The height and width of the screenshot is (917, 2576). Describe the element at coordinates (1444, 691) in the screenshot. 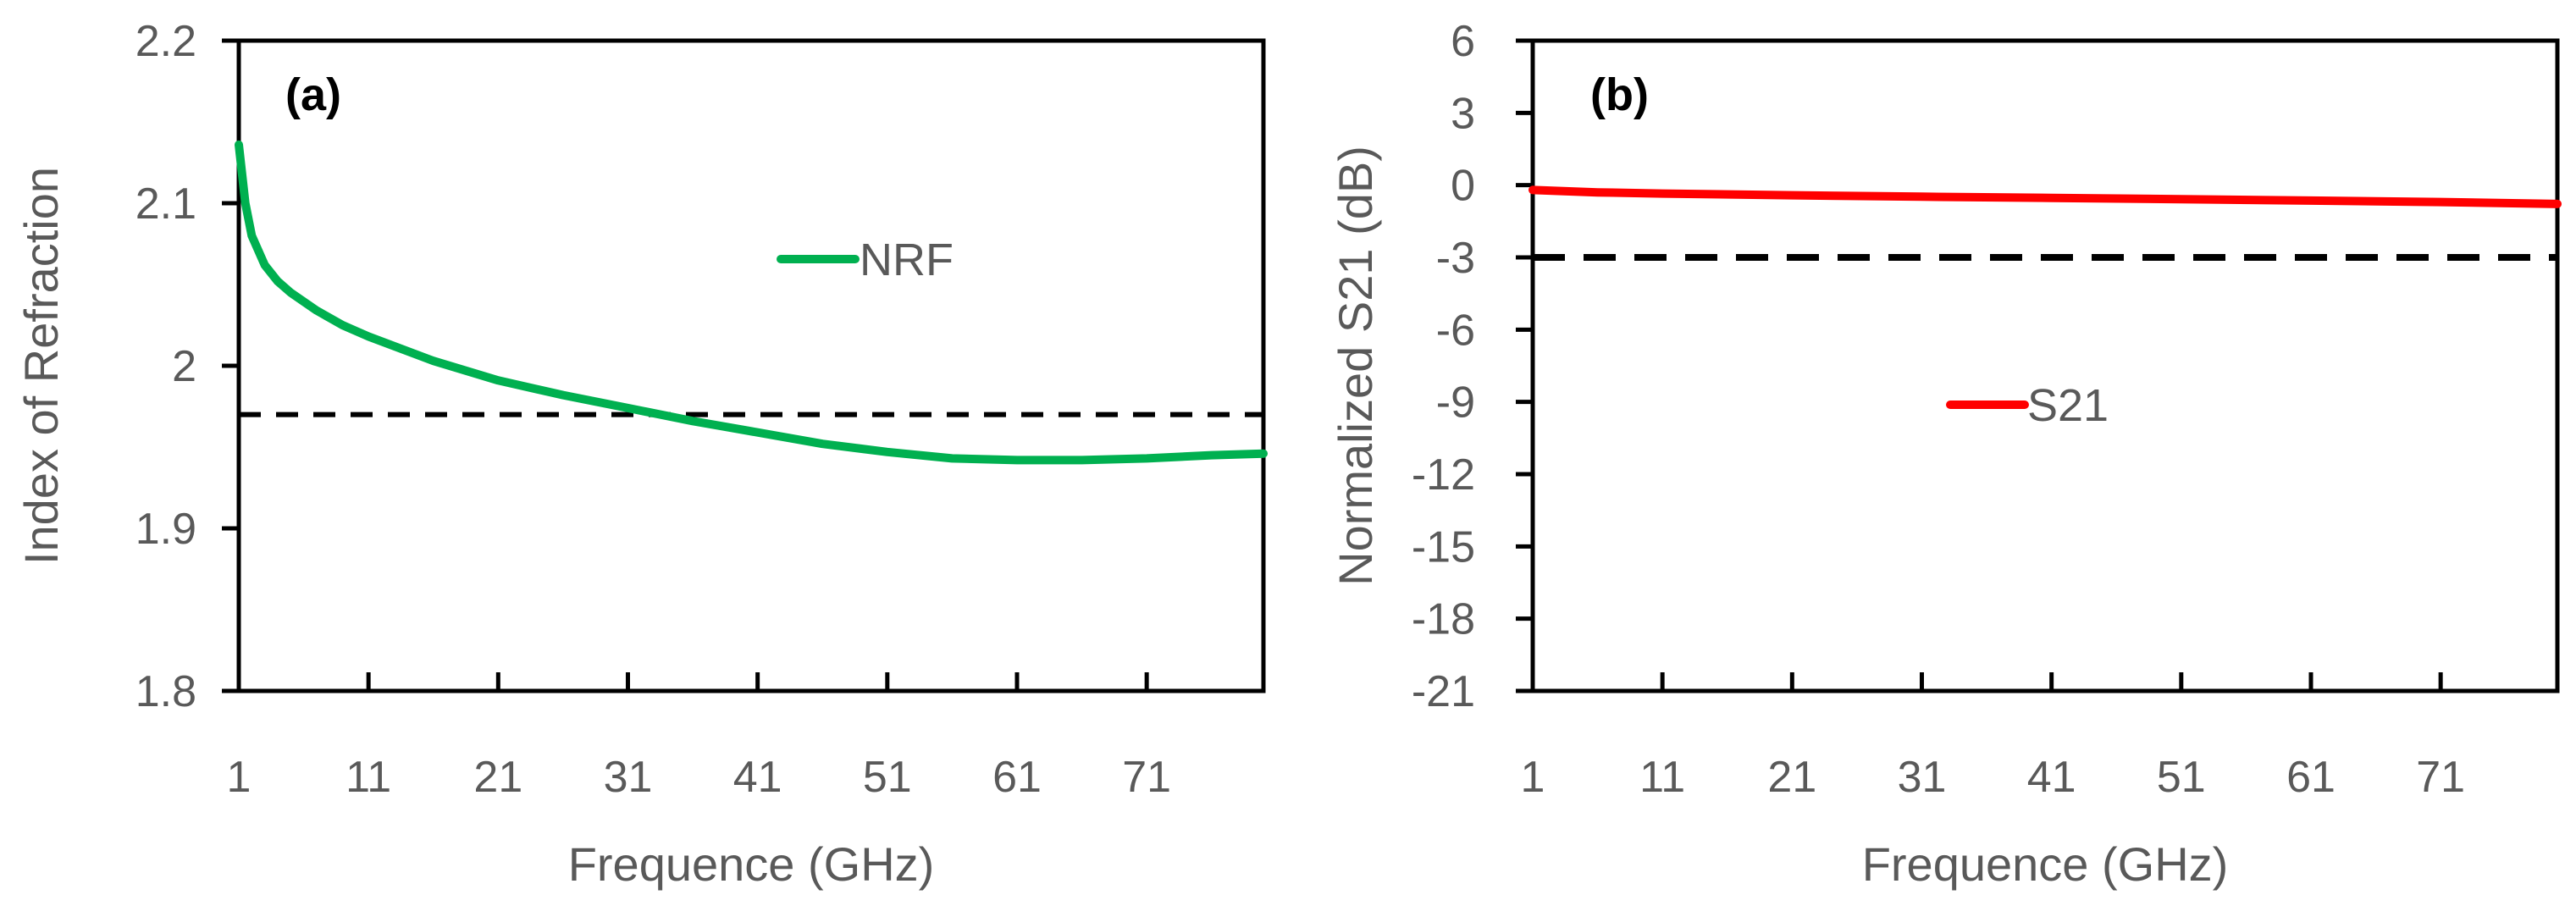

I see `y-tick-label: -21` at that location.